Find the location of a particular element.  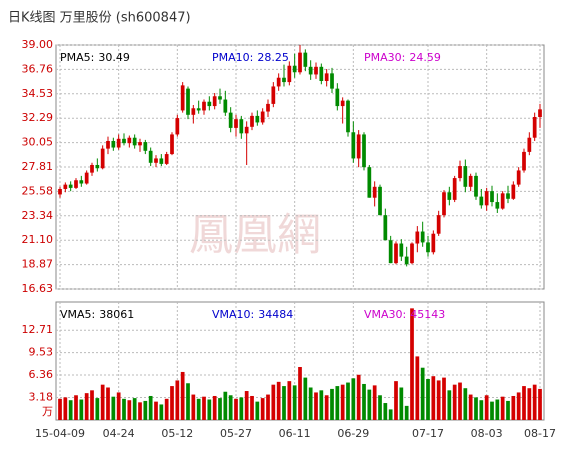

x-tick-label: 08-17 is located at coordinates (540, 433).